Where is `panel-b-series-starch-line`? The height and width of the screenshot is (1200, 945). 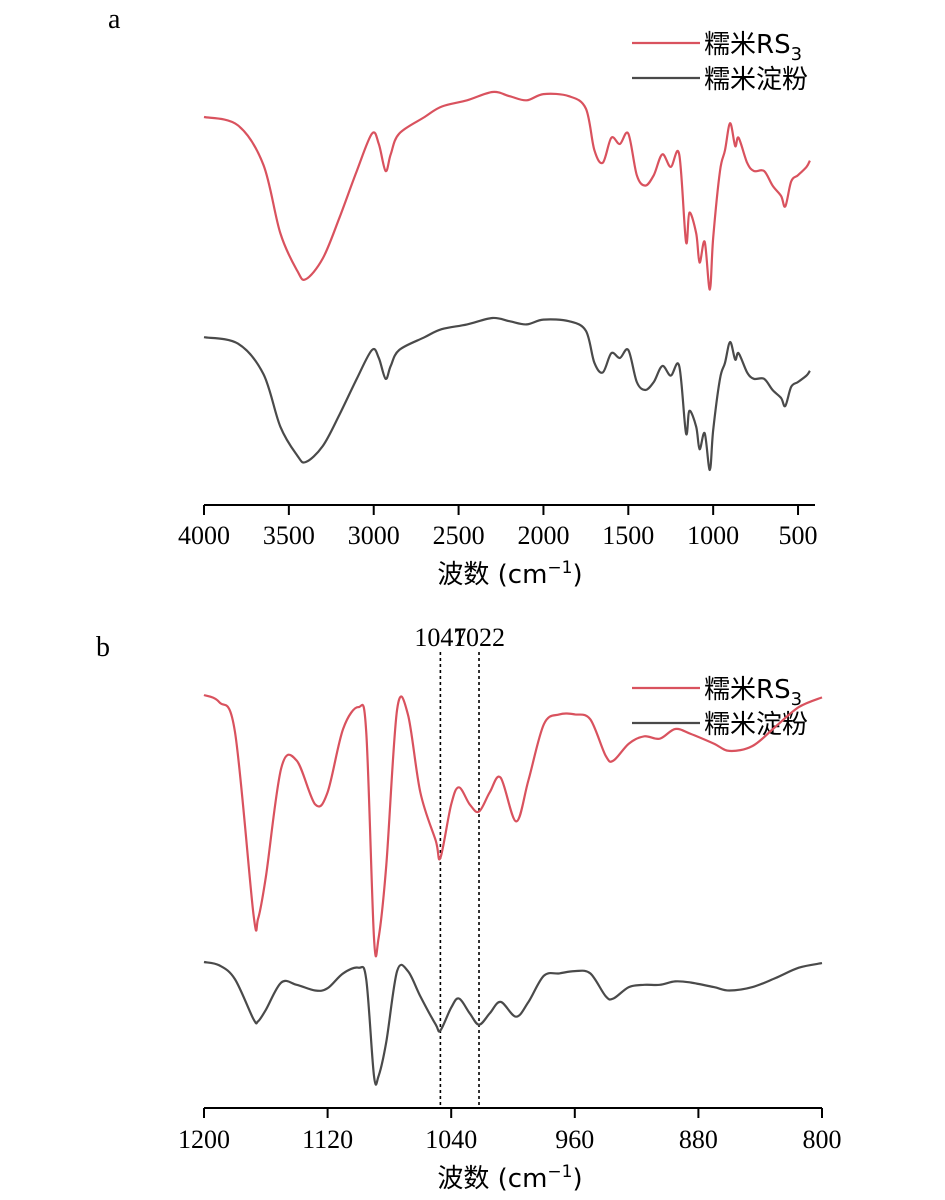 panel-b-series-starch-line is located at coordinates (513, 1023).